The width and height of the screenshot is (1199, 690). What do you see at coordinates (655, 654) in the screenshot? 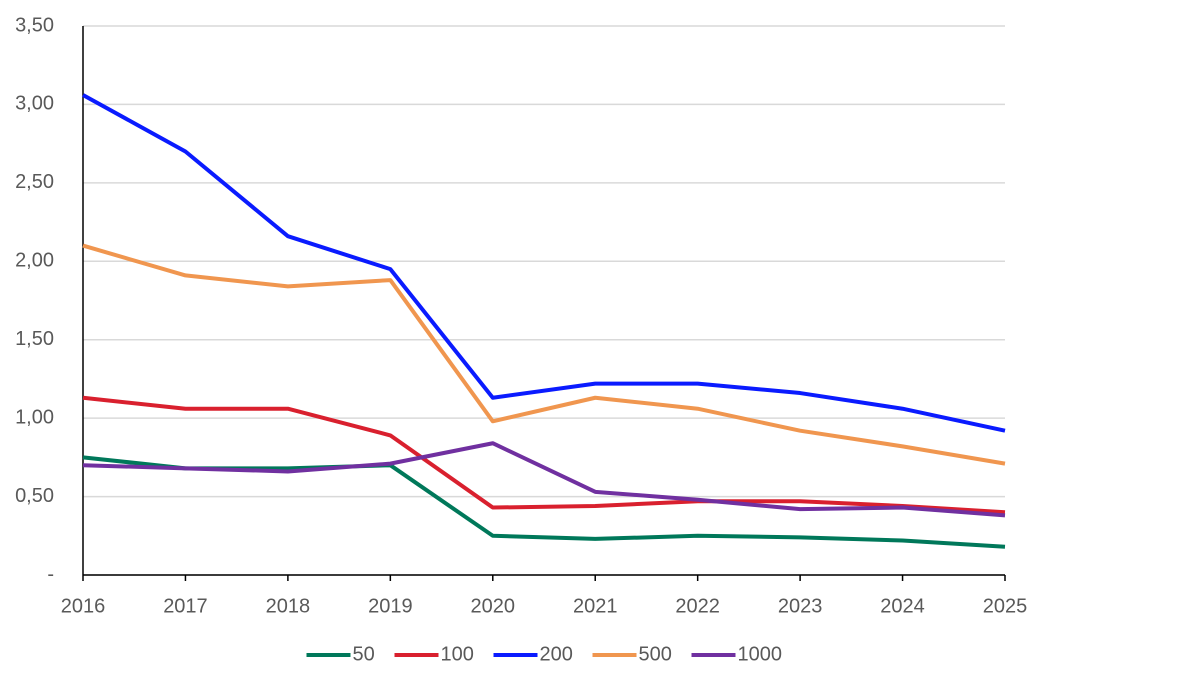
I see `legend-label: 500` at bounding box center [655, 654].